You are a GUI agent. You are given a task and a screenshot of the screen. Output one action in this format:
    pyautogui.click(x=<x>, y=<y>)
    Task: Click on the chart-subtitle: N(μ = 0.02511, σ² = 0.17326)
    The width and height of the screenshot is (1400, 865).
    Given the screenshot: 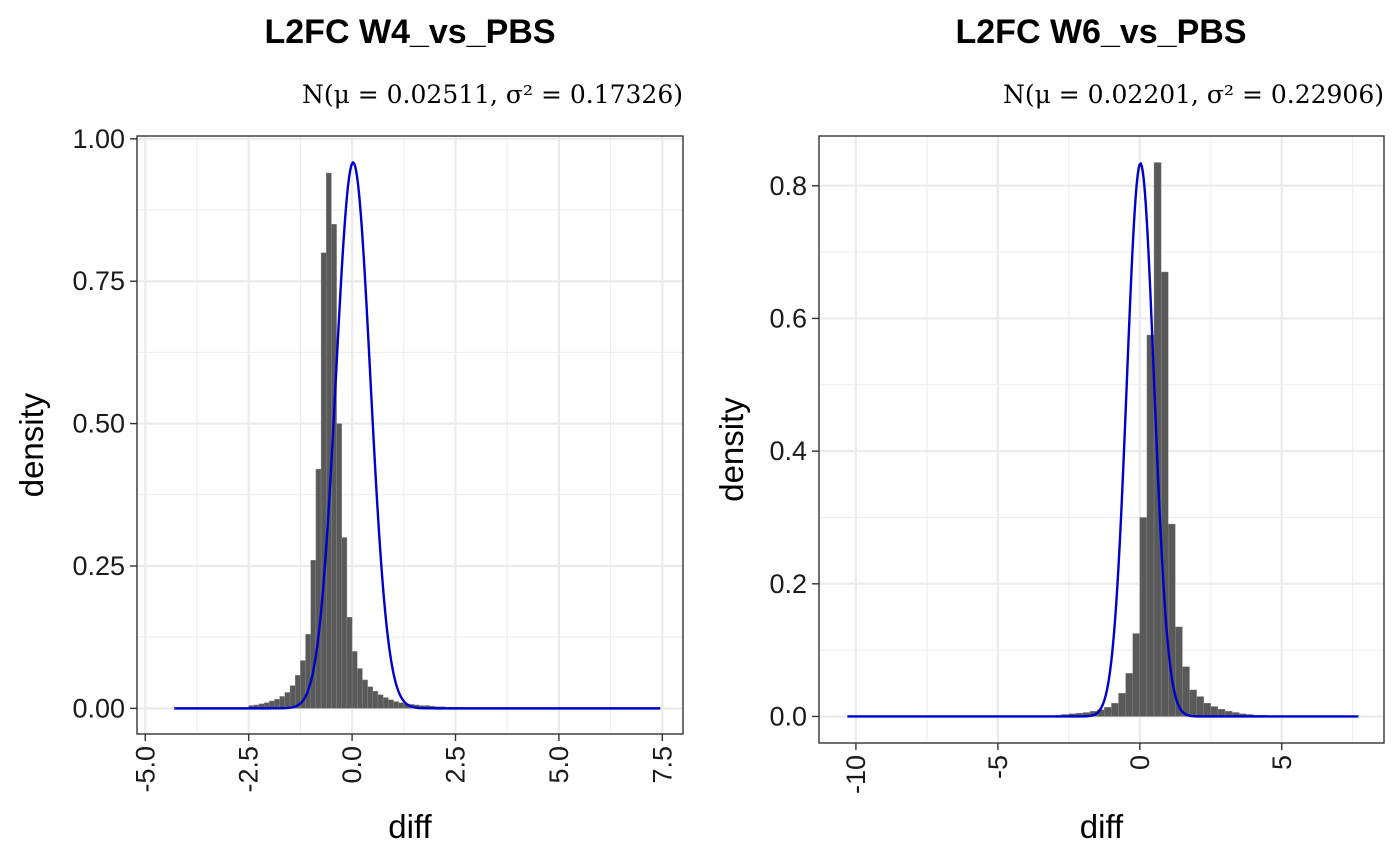 What is the action you would take?
    pyautogui.click(x=492, y=94)
    